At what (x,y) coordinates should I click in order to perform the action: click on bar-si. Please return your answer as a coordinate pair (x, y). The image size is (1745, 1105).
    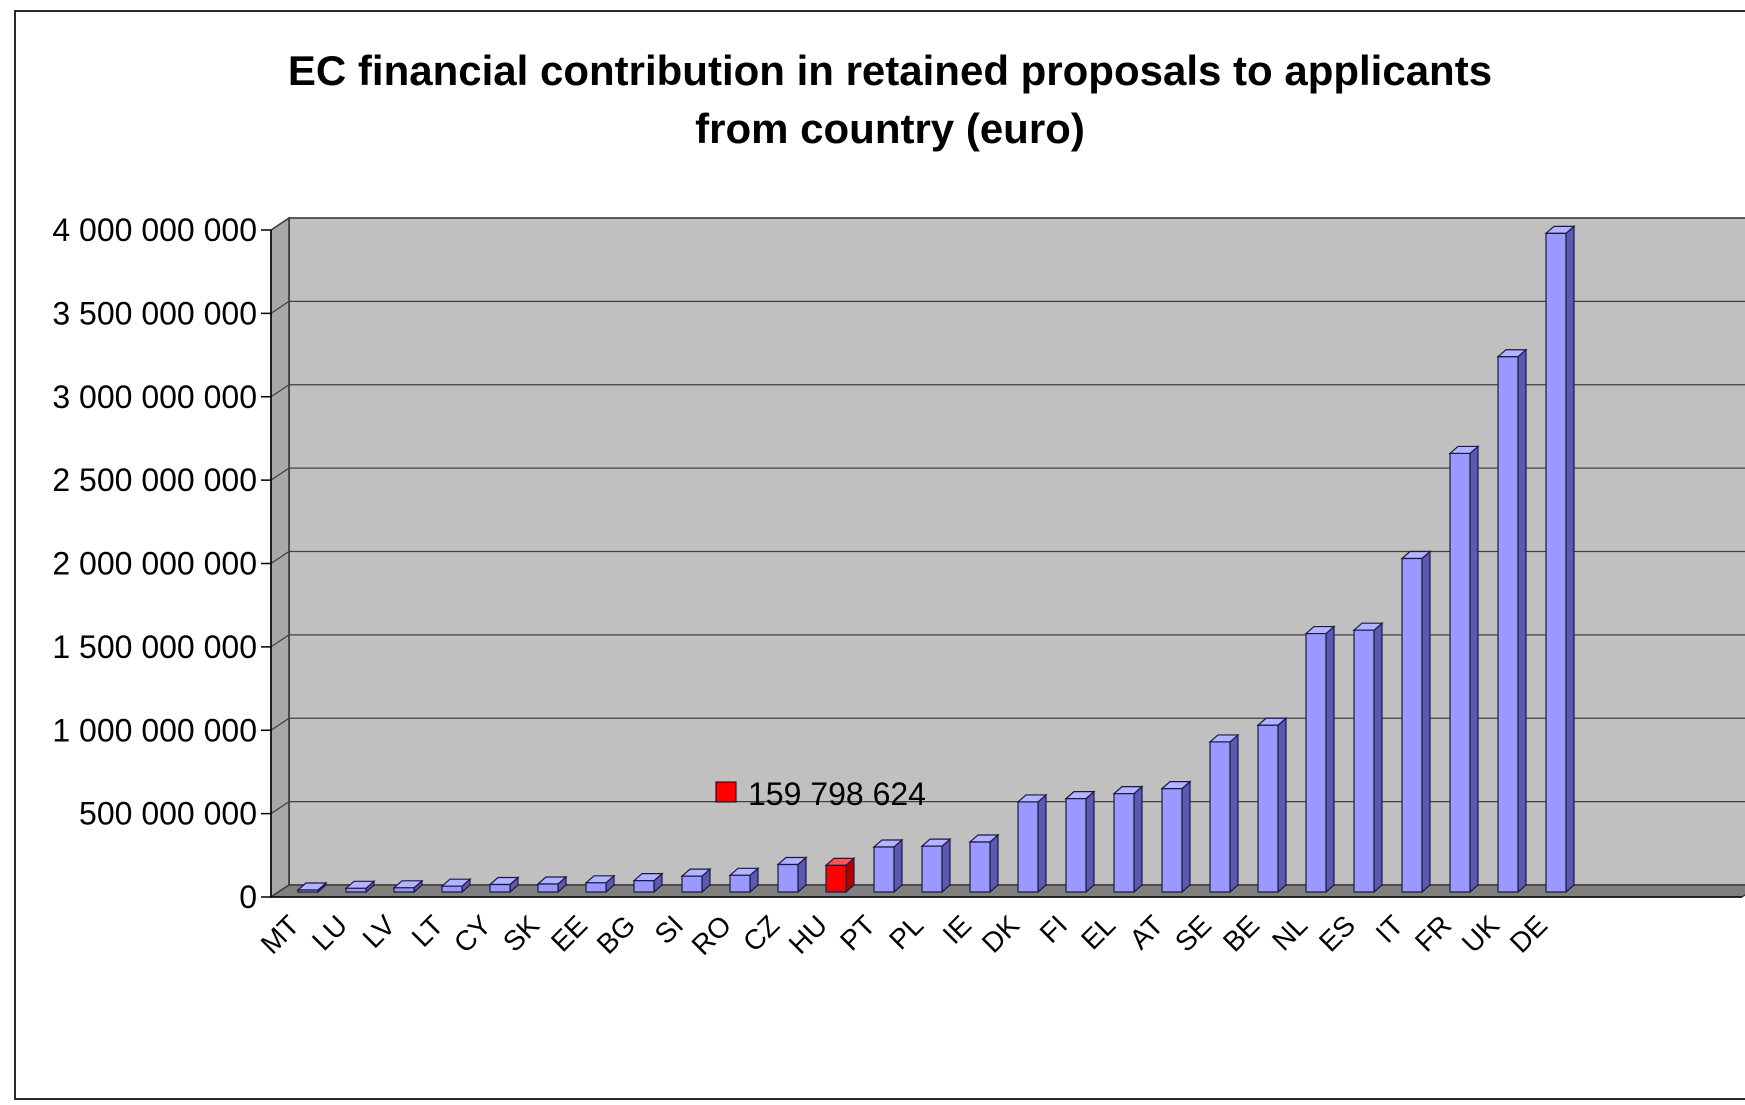
    Looking at the image, I should click on (696, 880).